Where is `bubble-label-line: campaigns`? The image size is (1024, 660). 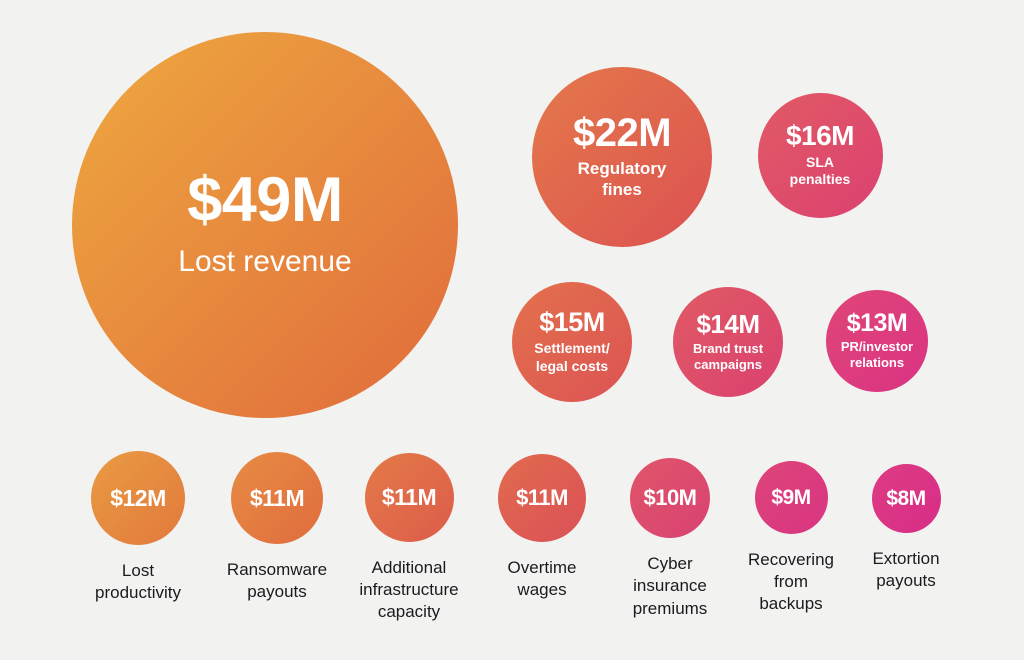
bubble-label-line: campaigns is located at coordinates (728, 364).